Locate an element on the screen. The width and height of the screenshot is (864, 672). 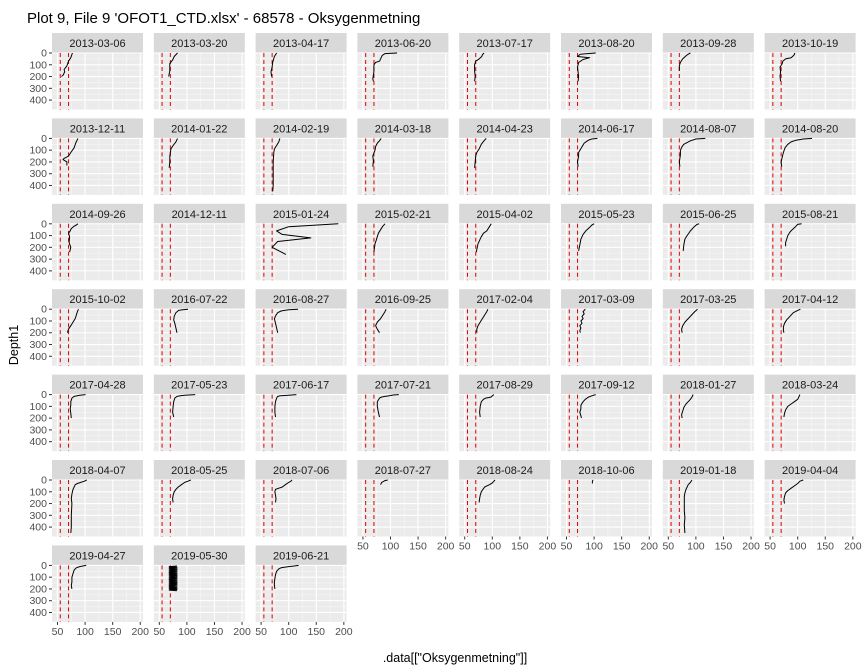
facet-strip-label: 2013-08-20 is located at coordinates (606, 44).